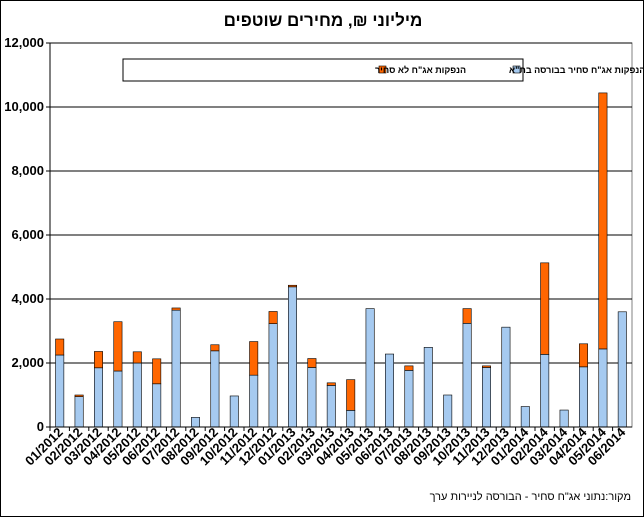 This screenshot has height=518, width=644. I want to click on bar-listed-01-2014, so click(525, 417).